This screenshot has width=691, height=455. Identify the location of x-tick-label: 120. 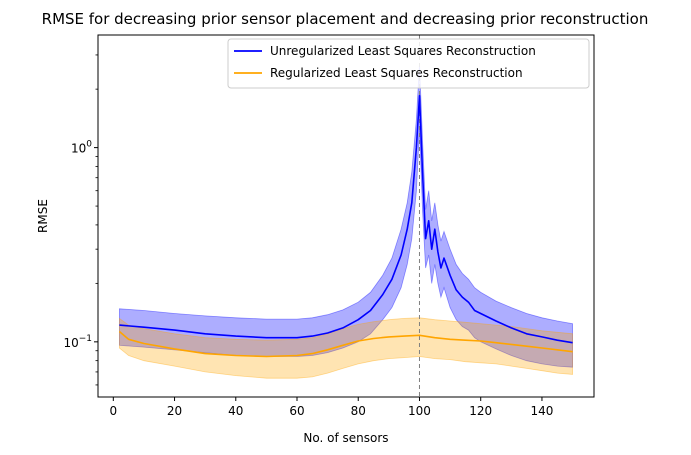
(480, 411).